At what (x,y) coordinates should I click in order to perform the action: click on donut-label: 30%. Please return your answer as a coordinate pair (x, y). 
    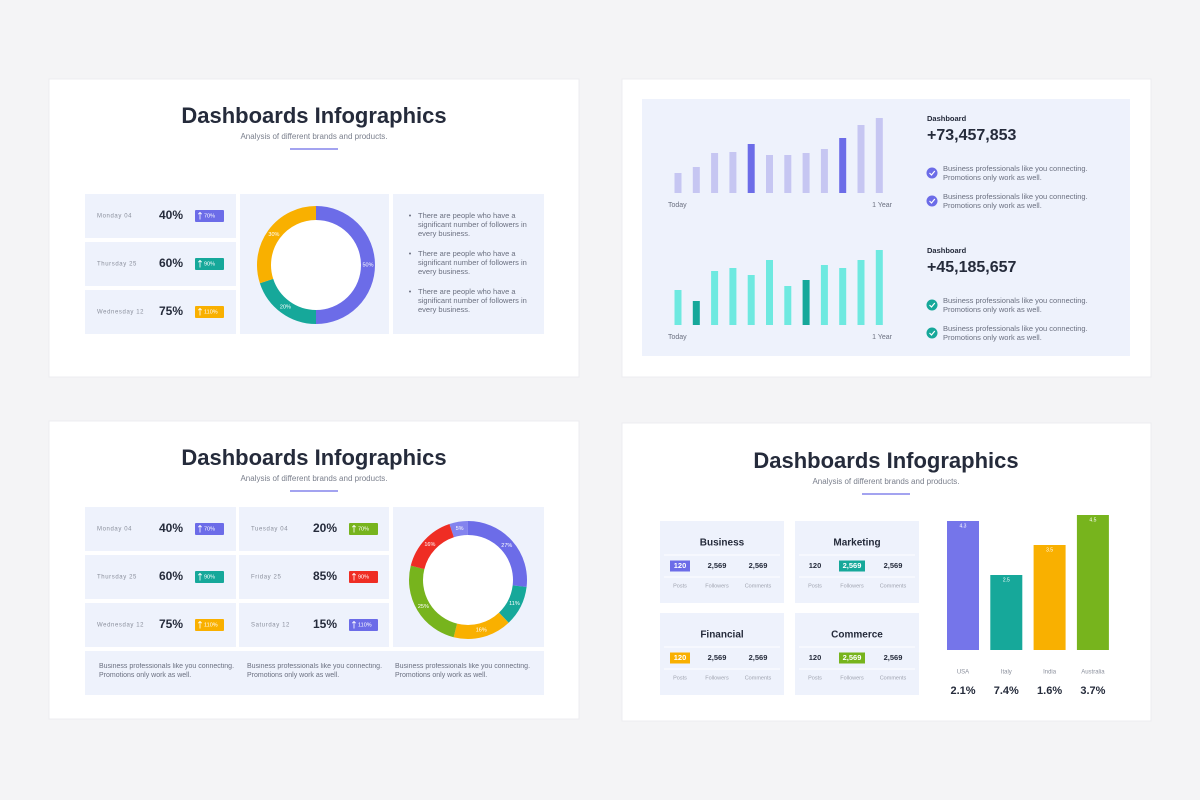
    Looking at the image, I should click on (273, 235).